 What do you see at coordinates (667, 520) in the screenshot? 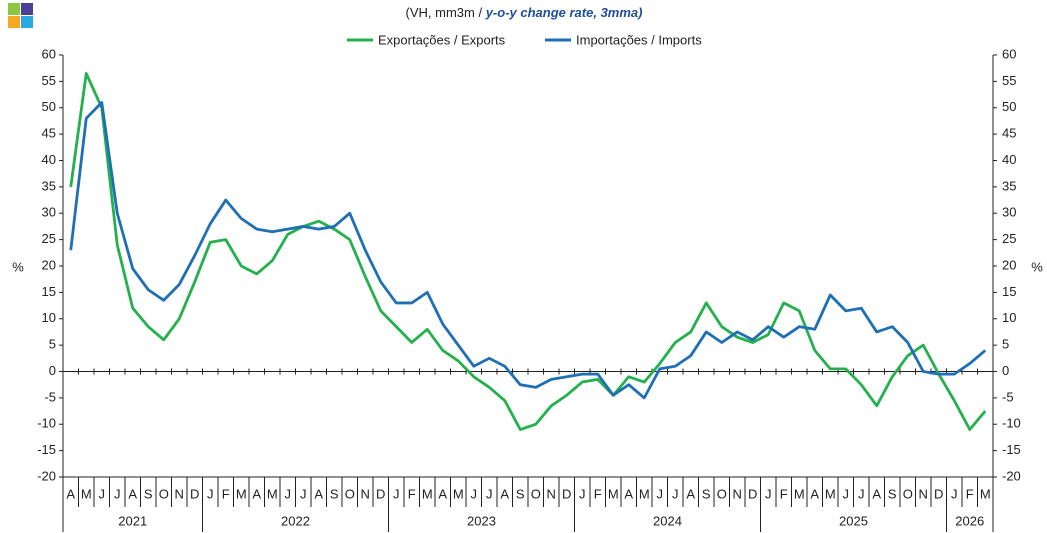
I see `year-label: 2024` at bounding box center [667, 520].